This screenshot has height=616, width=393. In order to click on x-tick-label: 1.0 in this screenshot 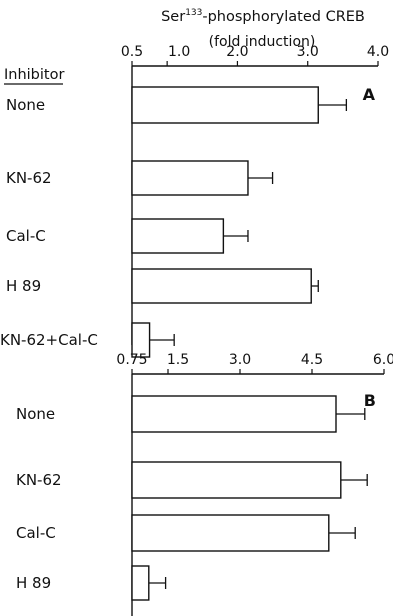, I will do `click(179, 52)`.